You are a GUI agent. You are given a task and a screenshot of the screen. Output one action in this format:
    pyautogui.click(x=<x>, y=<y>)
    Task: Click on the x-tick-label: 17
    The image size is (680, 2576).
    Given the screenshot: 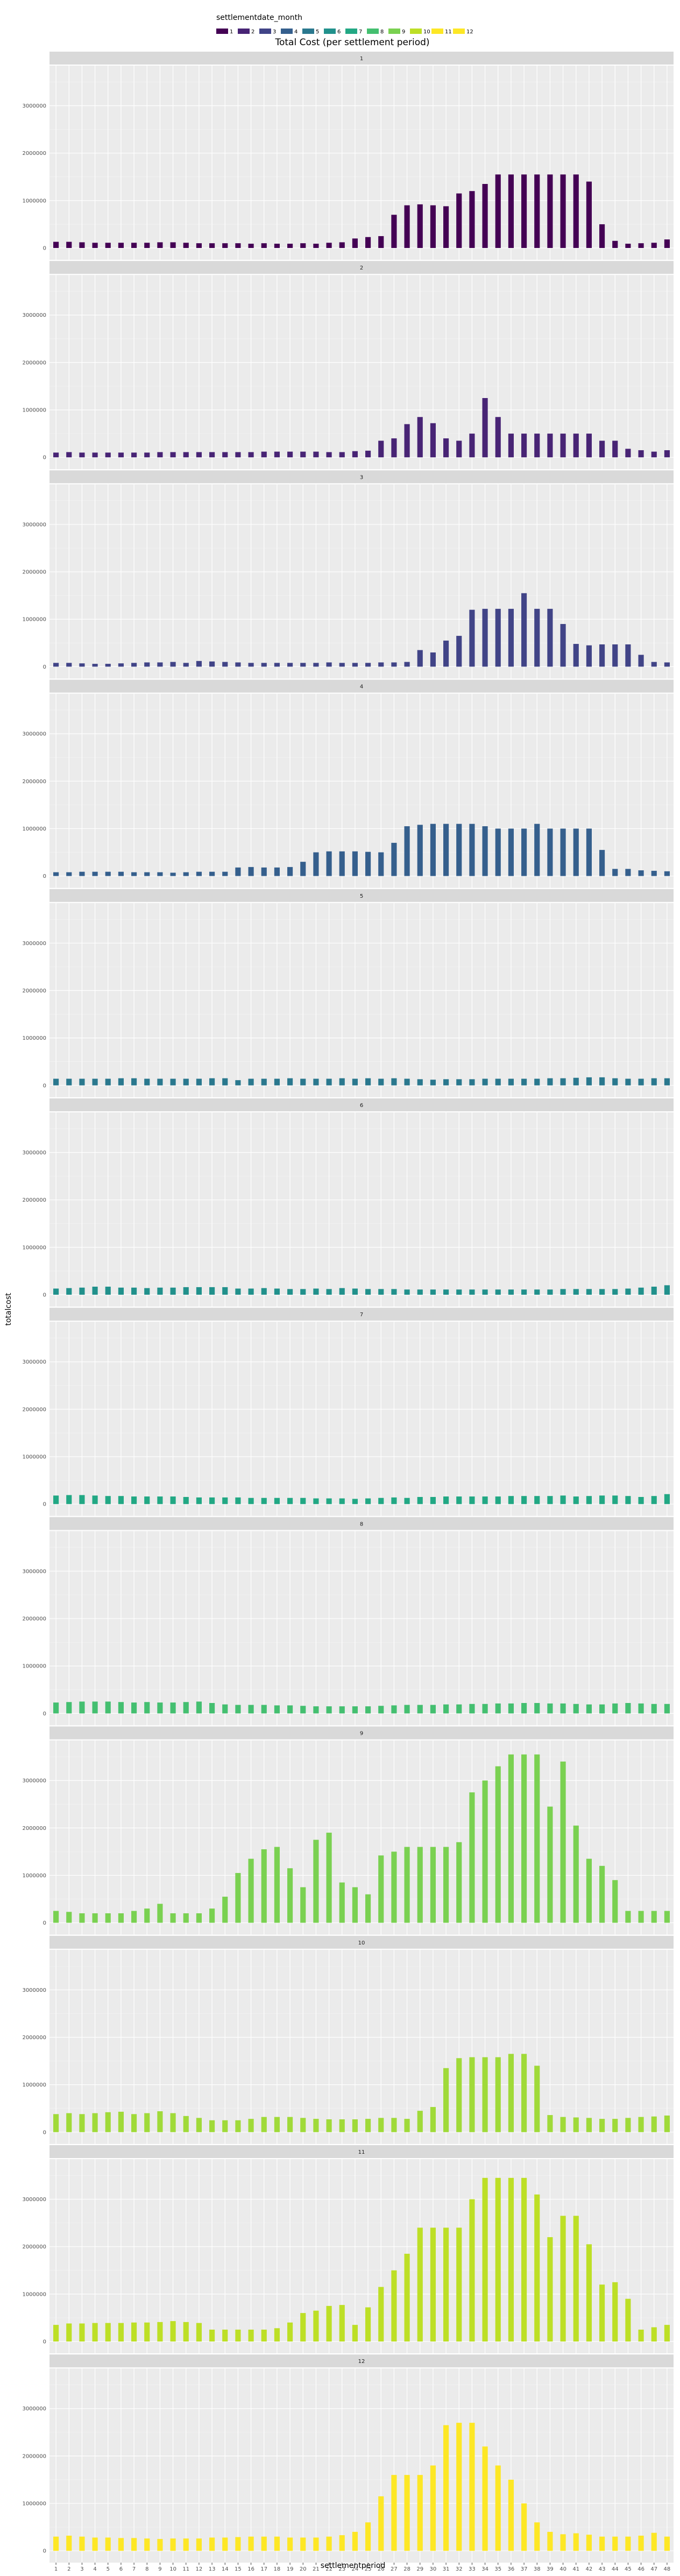 What is the action you would take?
    pyautogui.click(x=263, y=2569)
    